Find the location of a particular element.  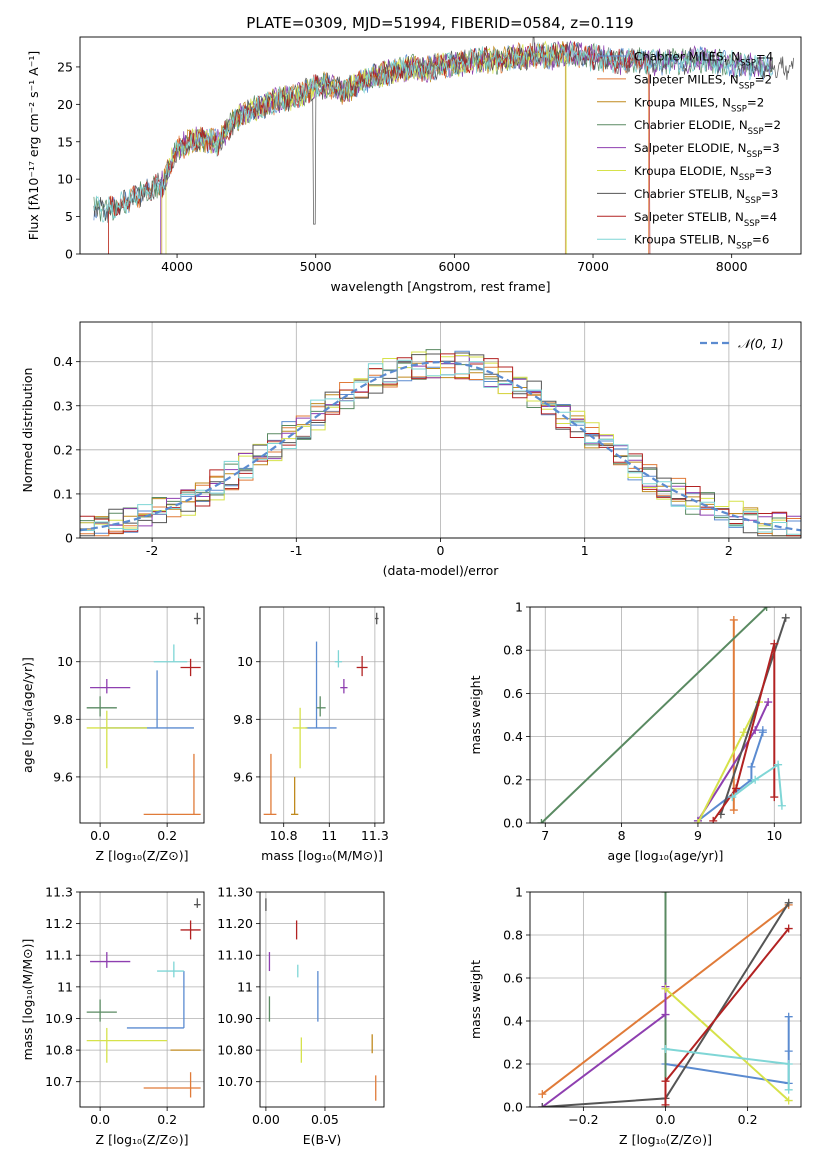

panel-age_vs_mass: 10.8 11 11.3 9.6 9.8 10 mass [log₁₀(M/M⊙)] is located at coordinates (311, 734).